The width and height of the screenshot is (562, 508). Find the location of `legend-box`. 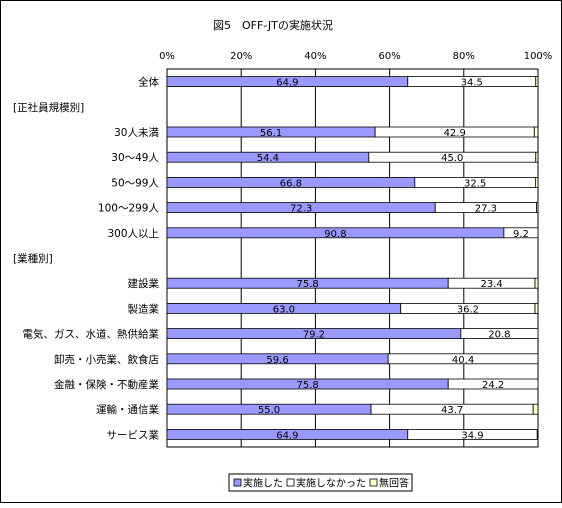

legend-box is located at coordinates (320, 482).